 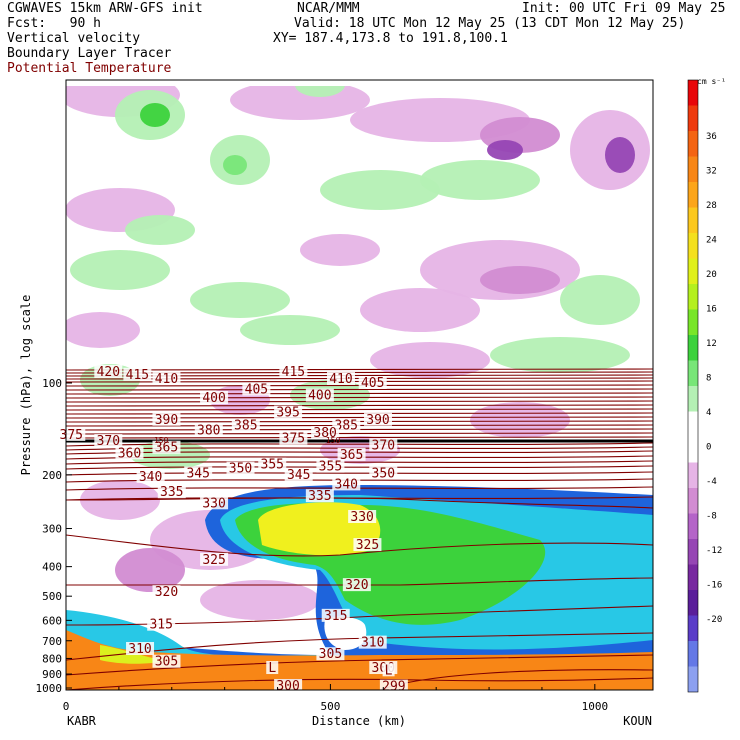 I want to click on colorbar-label: -8, so click(x=711, y=517).